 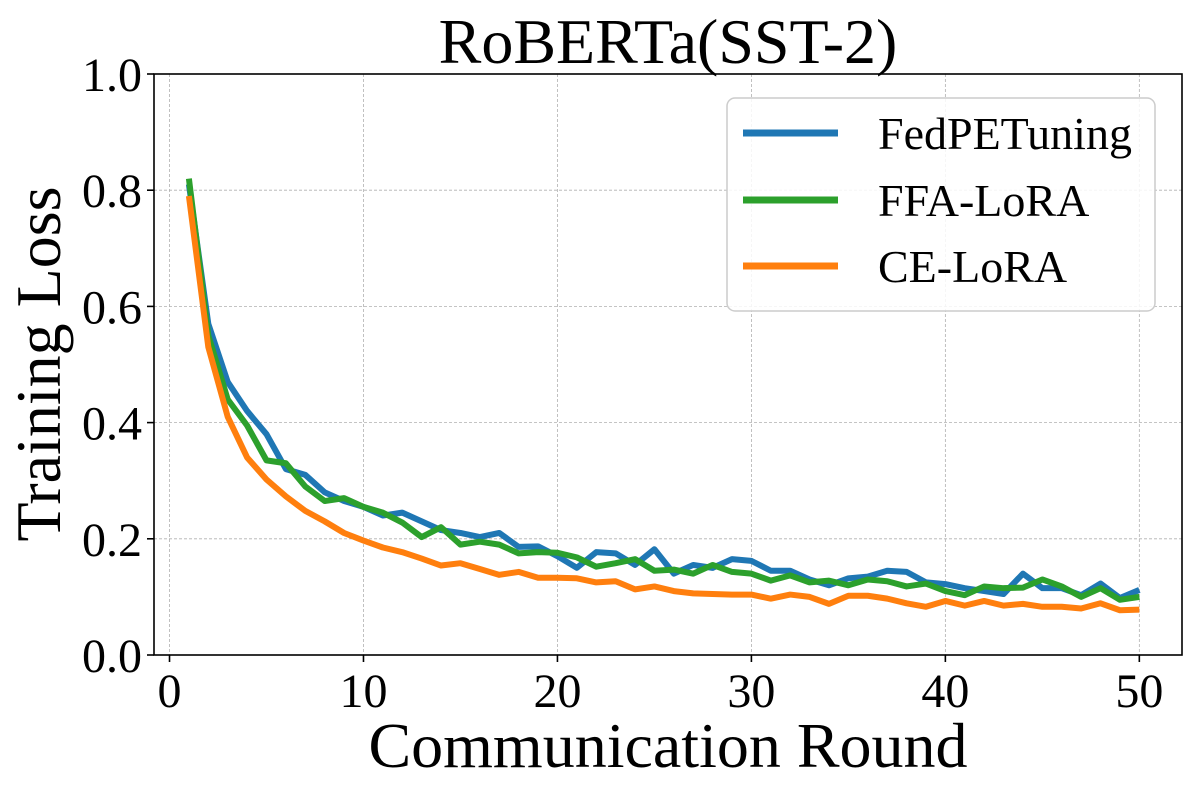 What do you see at coordinates (170, 691) in the screenshot?
I see `x-tick-label: 0` at bounding box center [170, 691].